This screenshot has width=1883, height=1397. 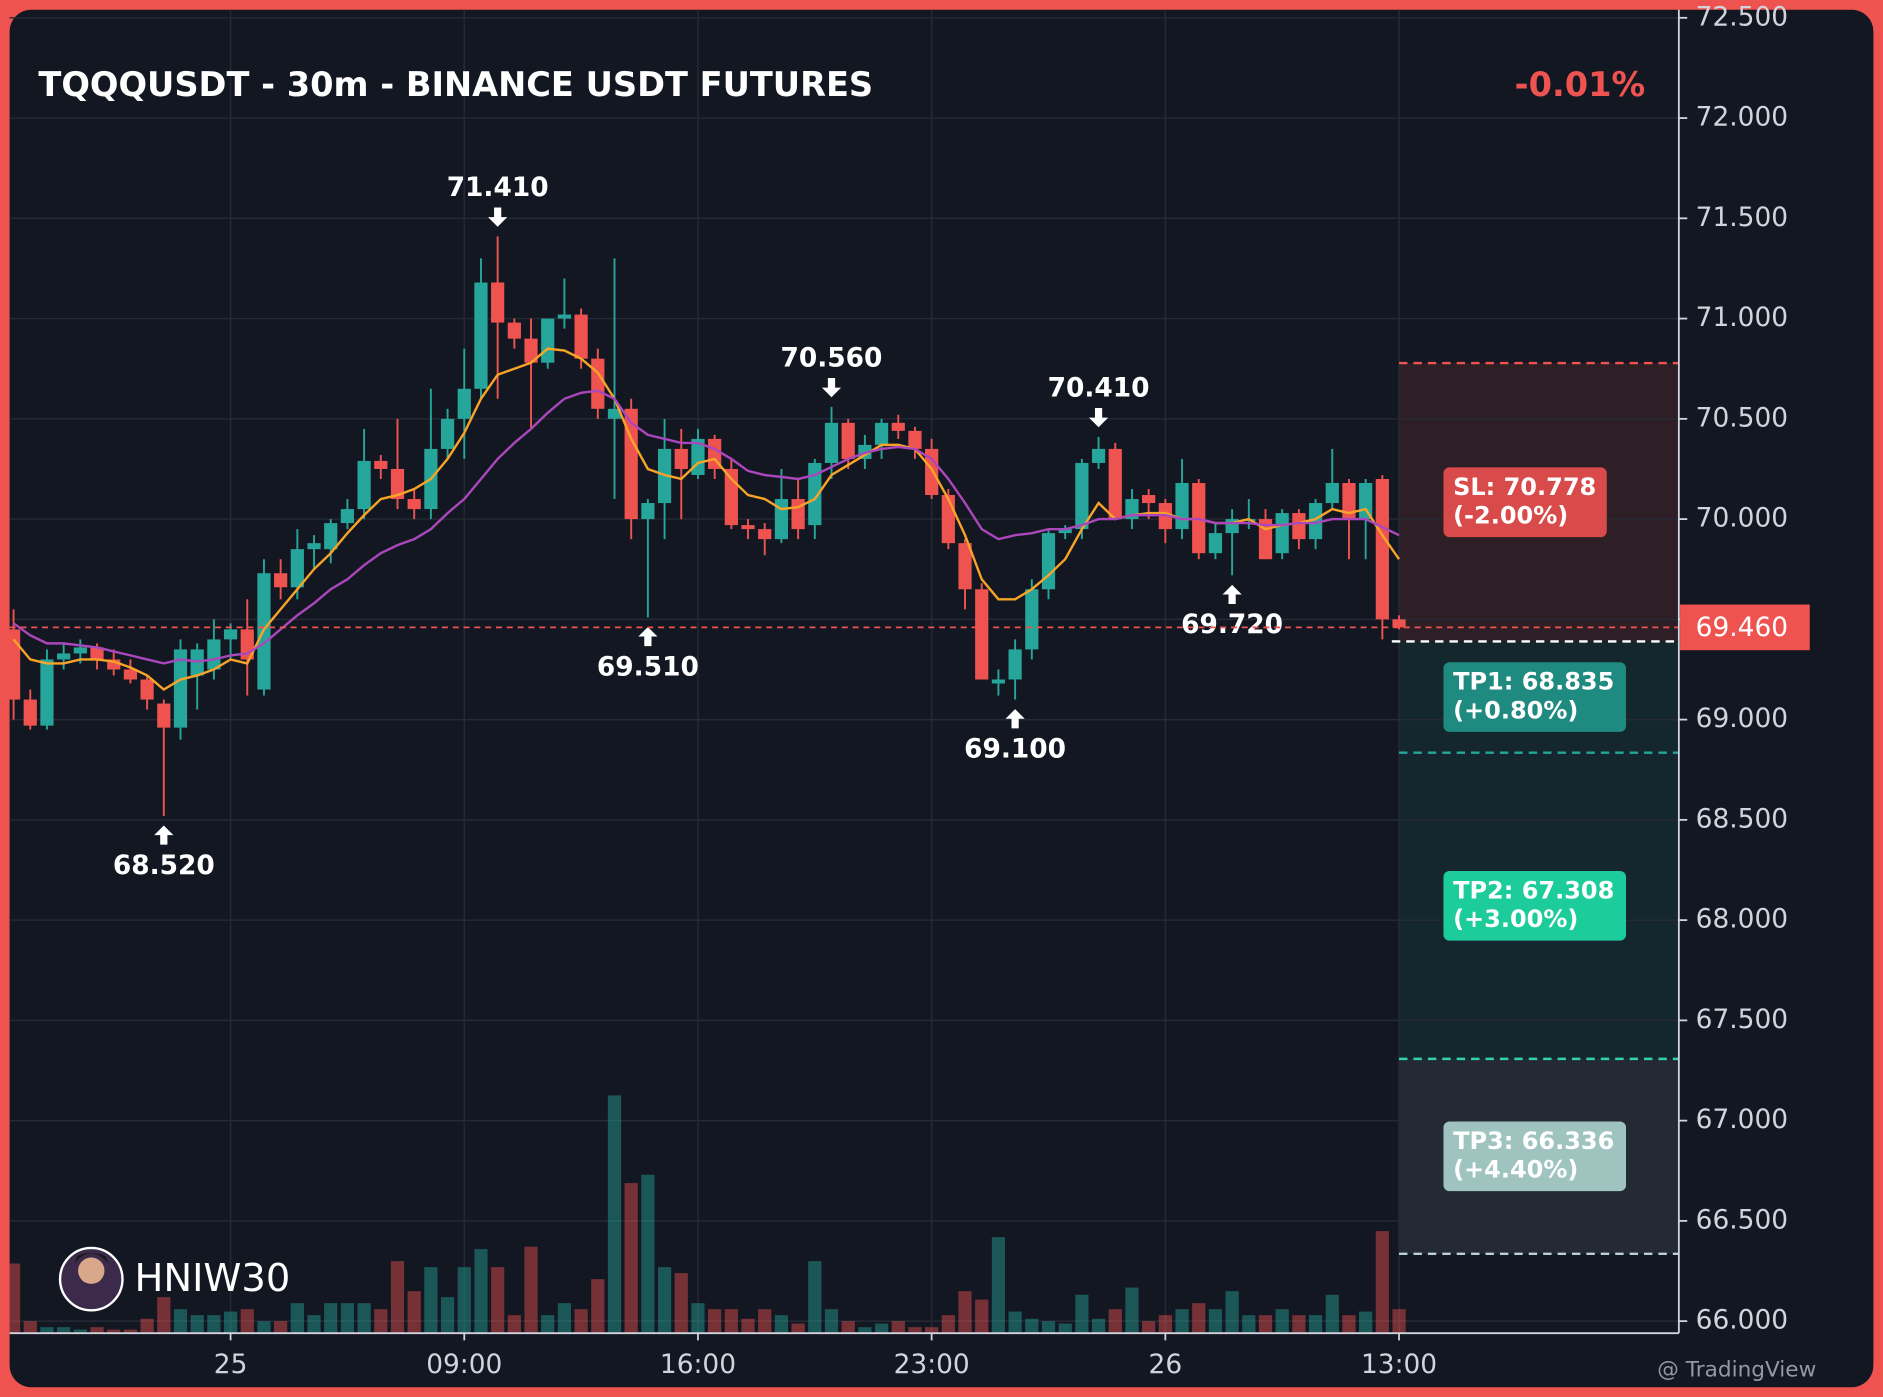 I want to click on moving-average, so click(x=706, y=527).